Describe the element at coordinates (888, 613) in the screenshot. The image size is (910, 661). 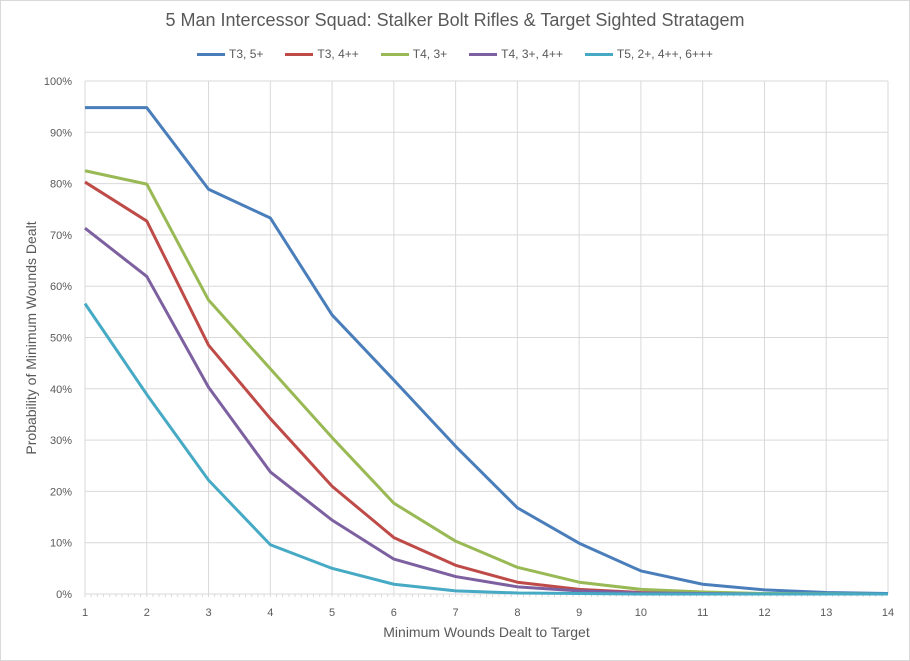
I see `x-tick-label: 14` at that location.